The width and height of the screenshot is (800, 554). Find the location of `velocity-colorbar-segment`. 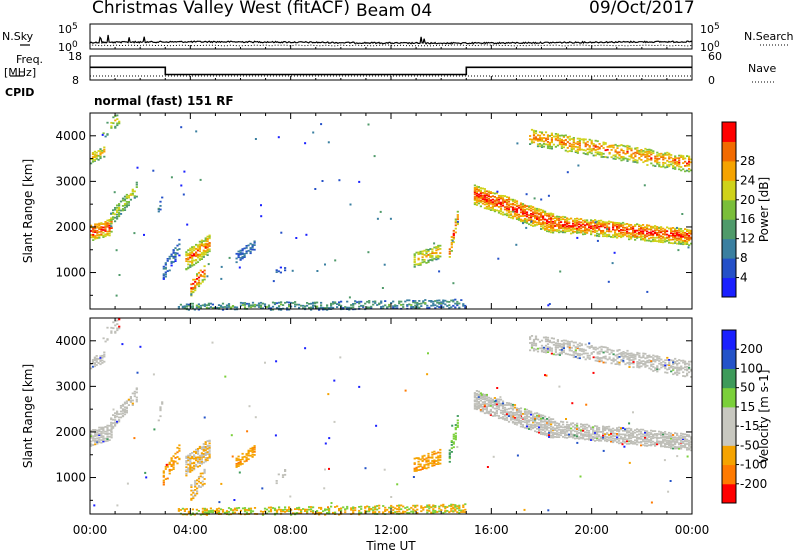

velocity-colorbar-segment is located at coordinates (729, 397).